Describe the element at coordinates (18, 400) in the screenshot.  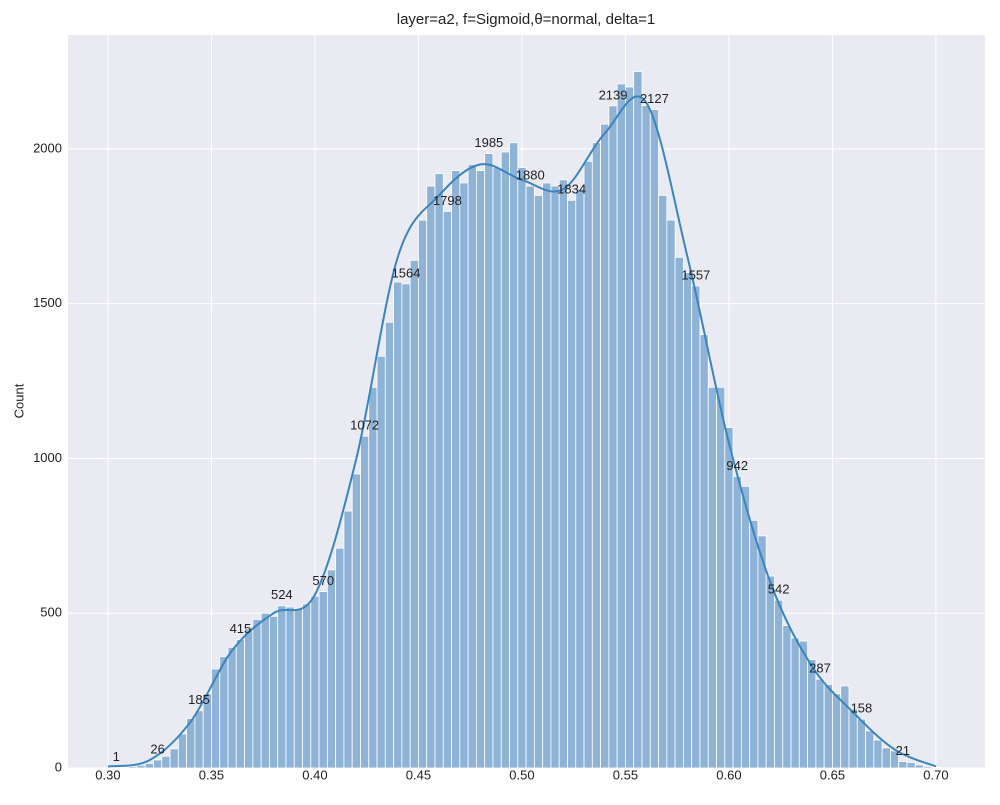
I see `y-axis-label: Count` at that location.